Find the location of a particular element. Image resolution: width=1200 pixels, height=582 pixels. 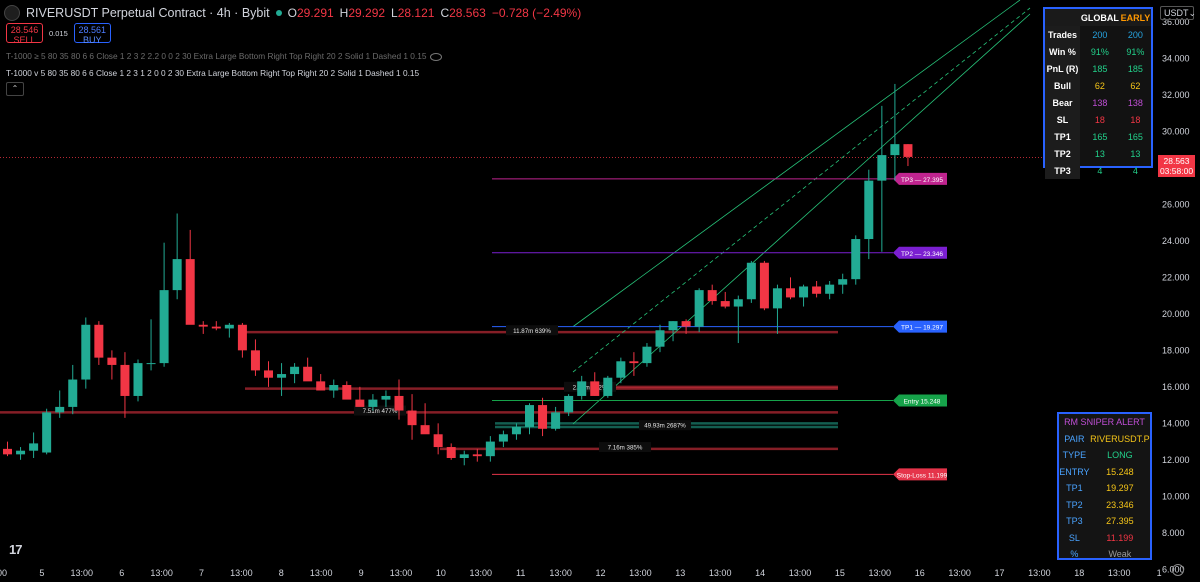

global-value: 62 is located at coordinates (1099, 85).